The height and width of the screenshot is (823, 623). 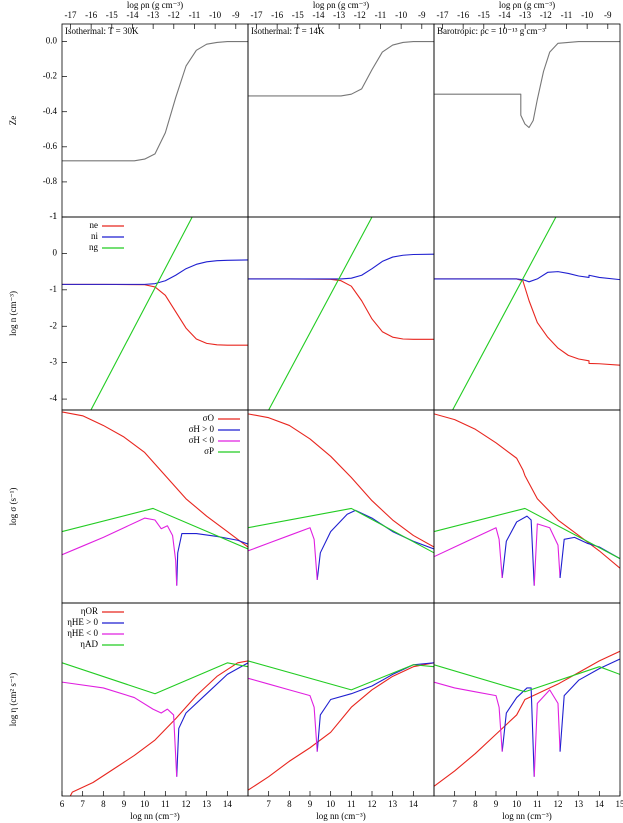 I want to click on legend-label: ηHE > 0, so click(x=82, y=622).